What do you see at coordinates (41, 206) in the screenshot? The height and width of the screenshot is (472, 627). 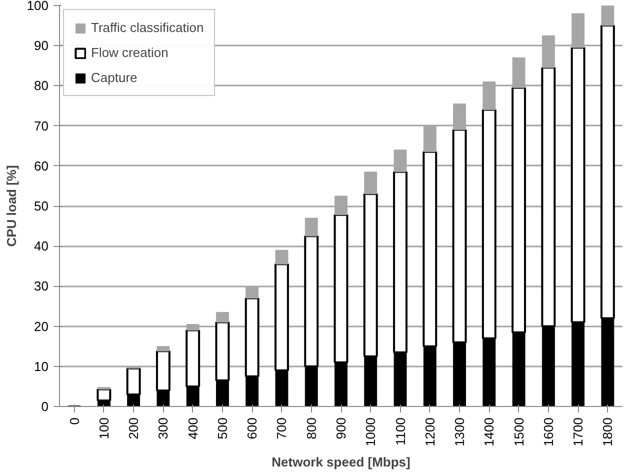 I see `y-tick-label: 50` at bounding box center [41, 206].